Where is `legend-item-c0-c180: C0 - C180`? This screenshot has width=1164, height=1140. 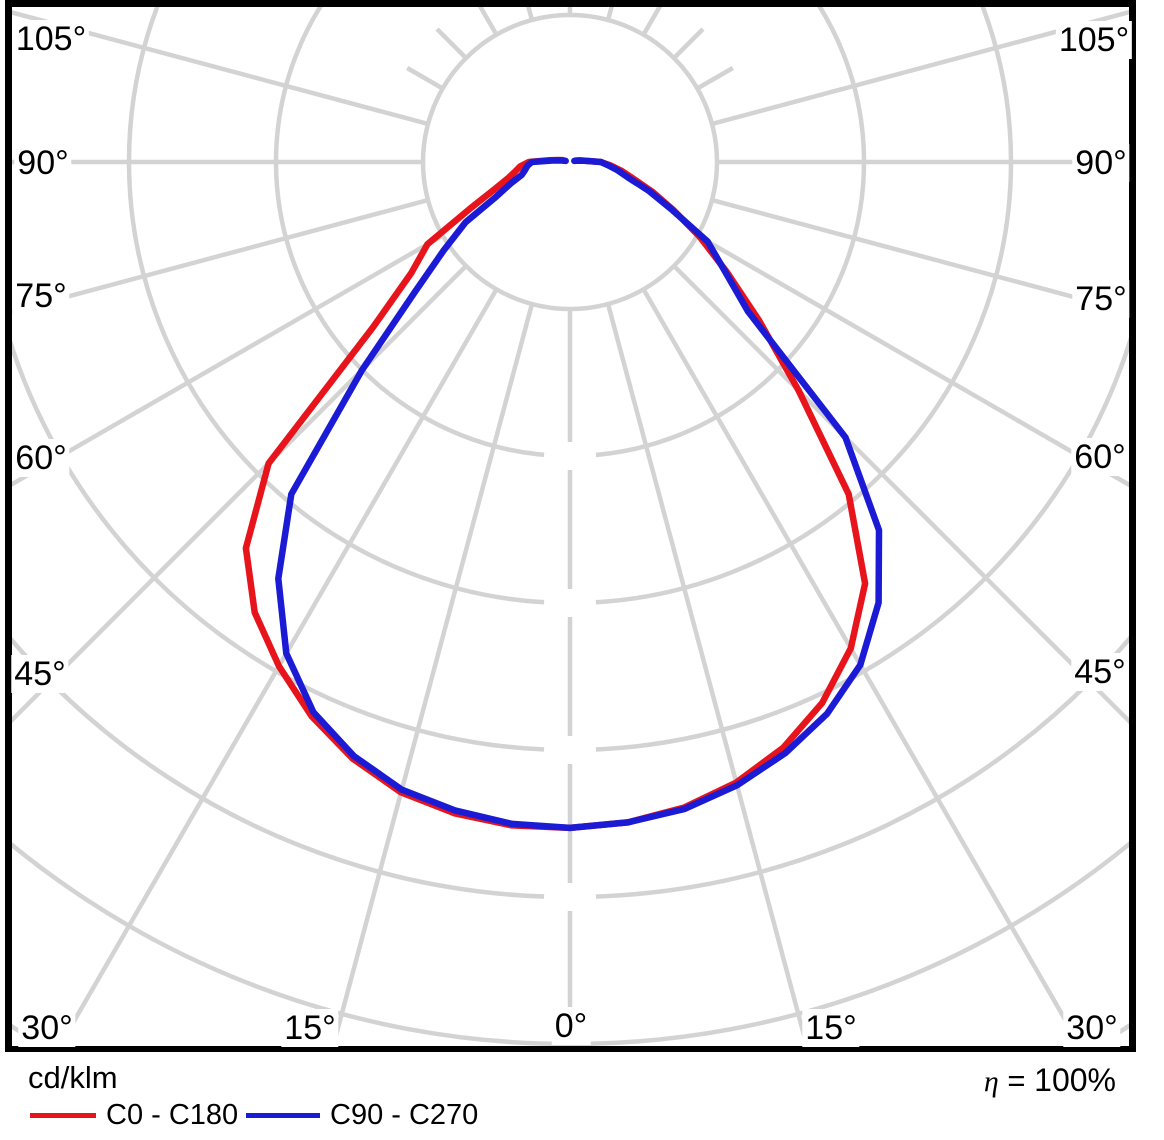 legend-item-c0-c180: C0 - C180 is located at coordinates (134, 1115).